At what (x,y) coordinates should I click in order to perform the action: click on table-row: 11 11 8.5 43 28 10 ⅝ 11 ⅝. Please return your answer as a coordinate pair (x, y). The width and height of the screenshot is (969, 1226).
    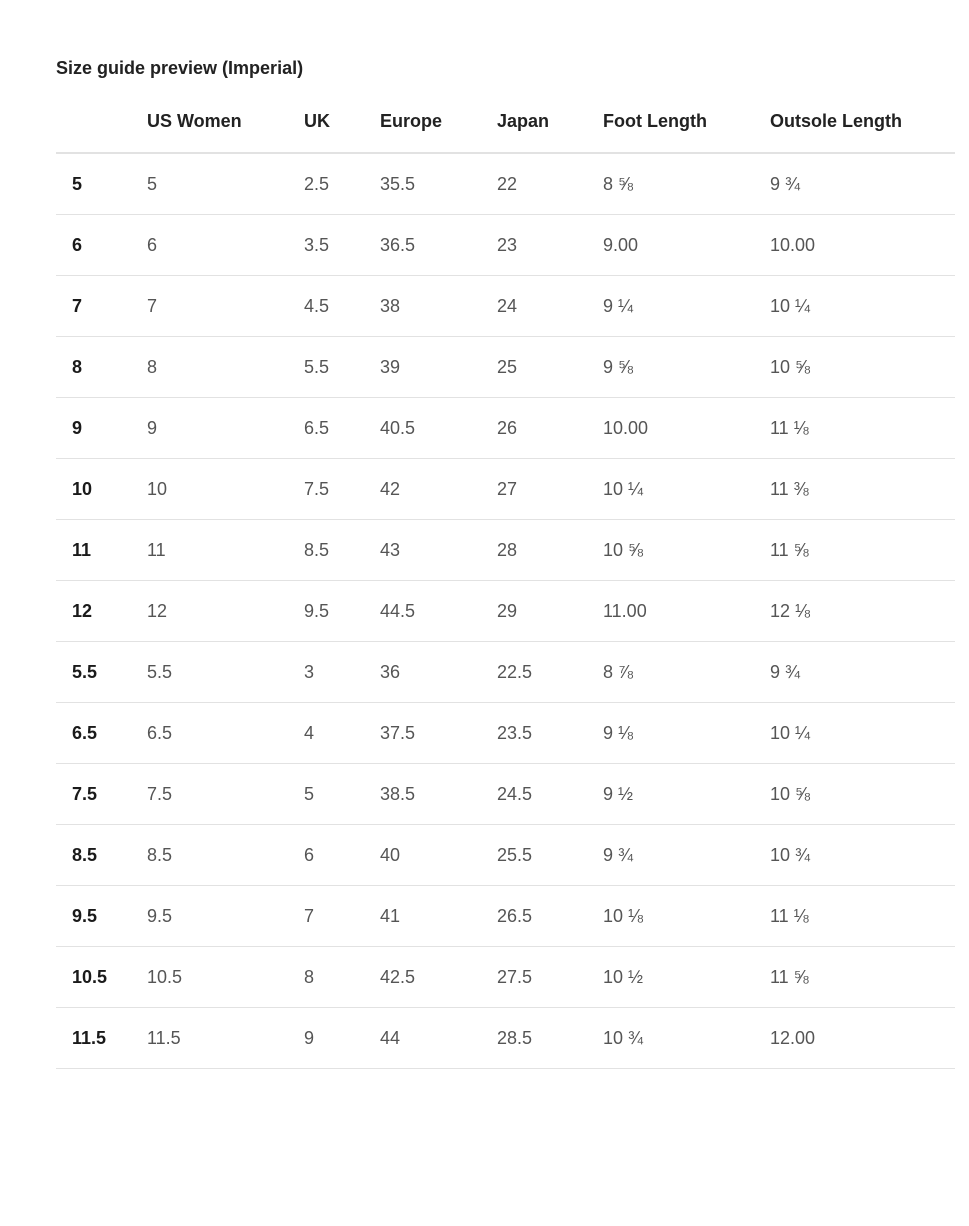
    Looking at the image, I should click on (505, 550).